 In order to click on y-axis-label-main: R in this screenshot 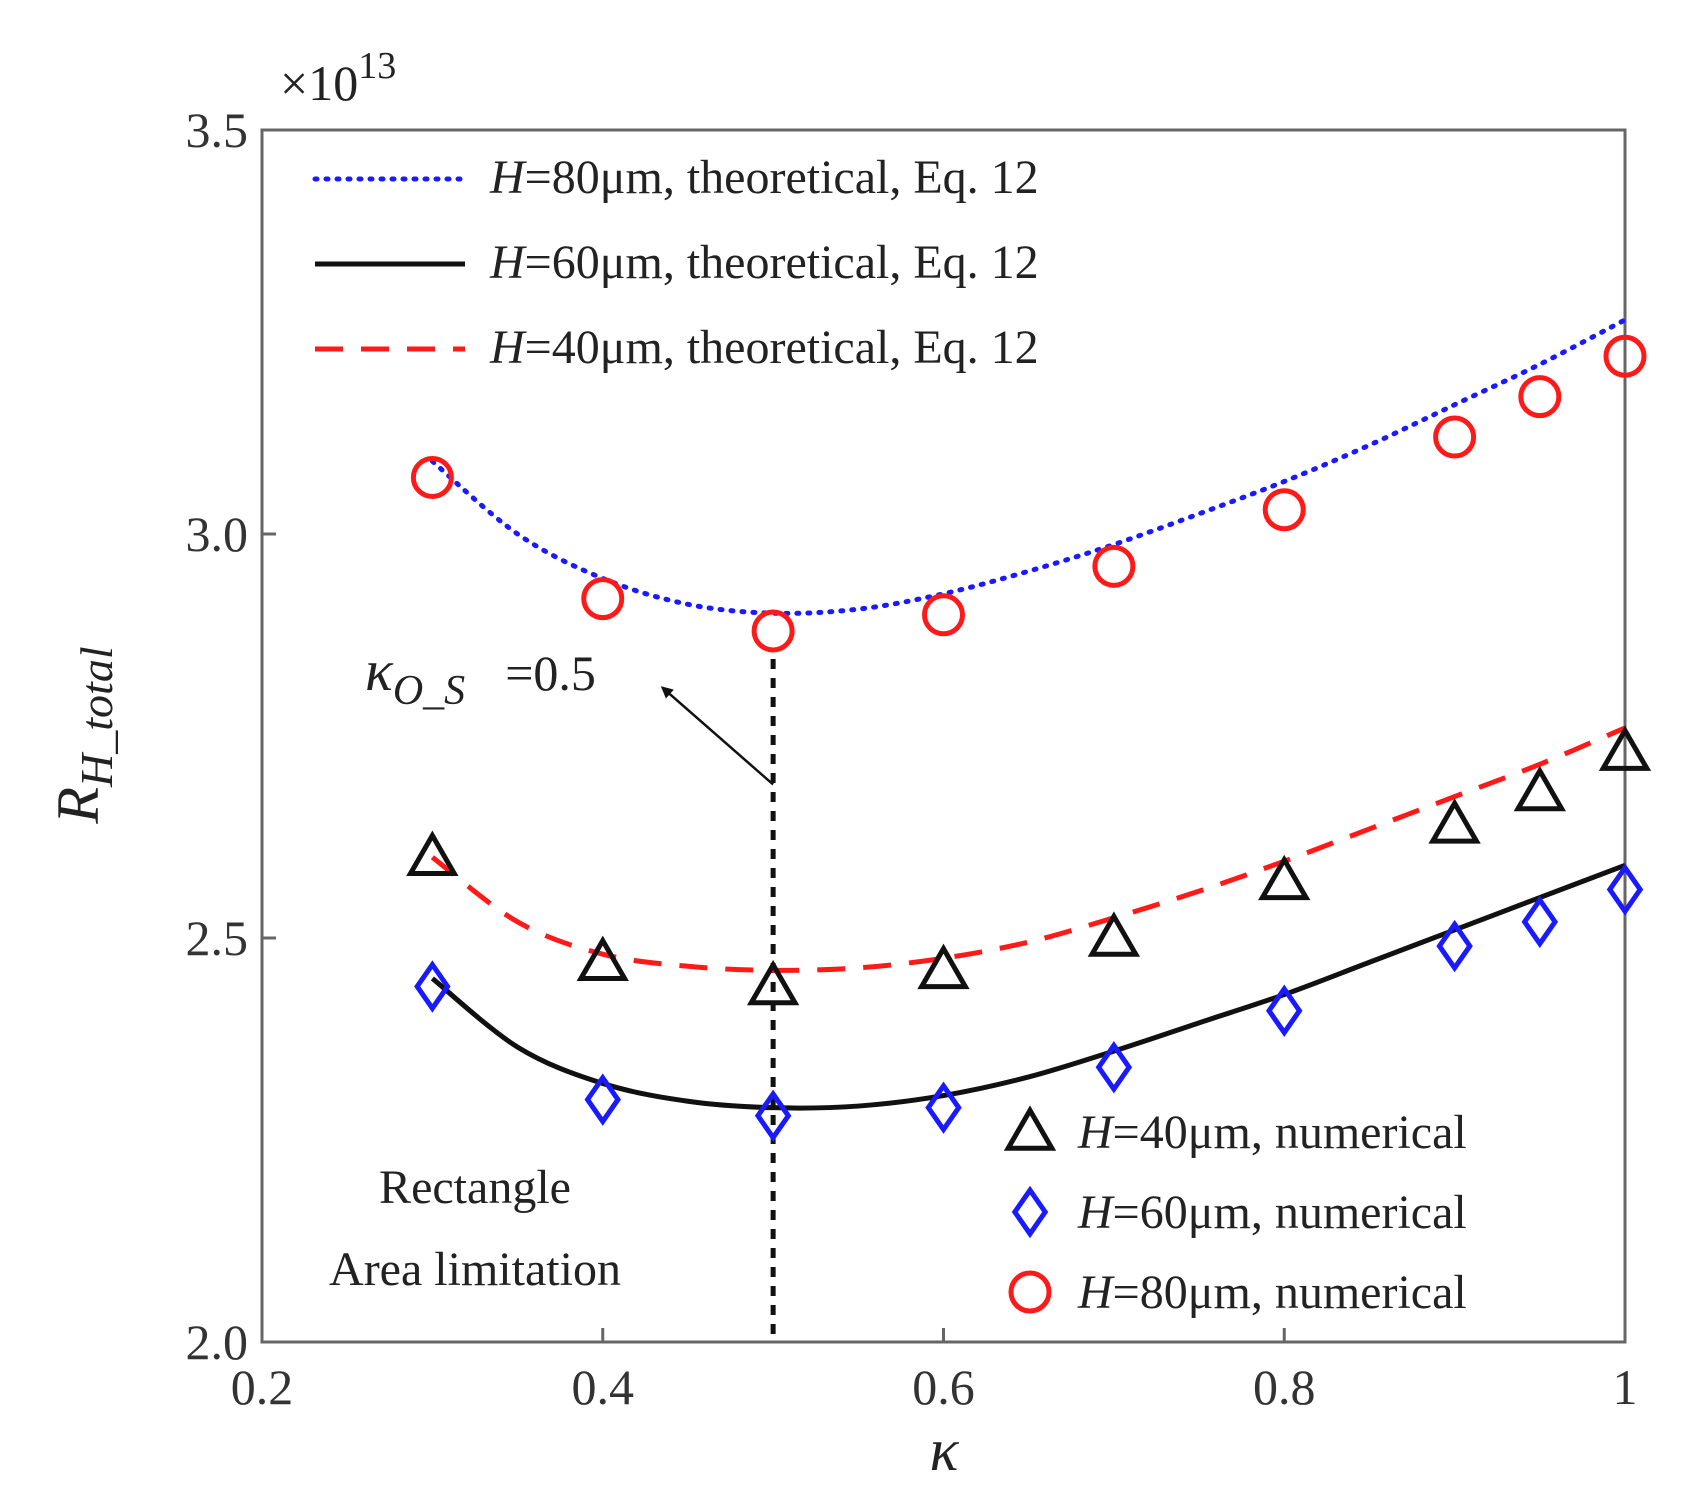, I will do `click(78, 806)`.